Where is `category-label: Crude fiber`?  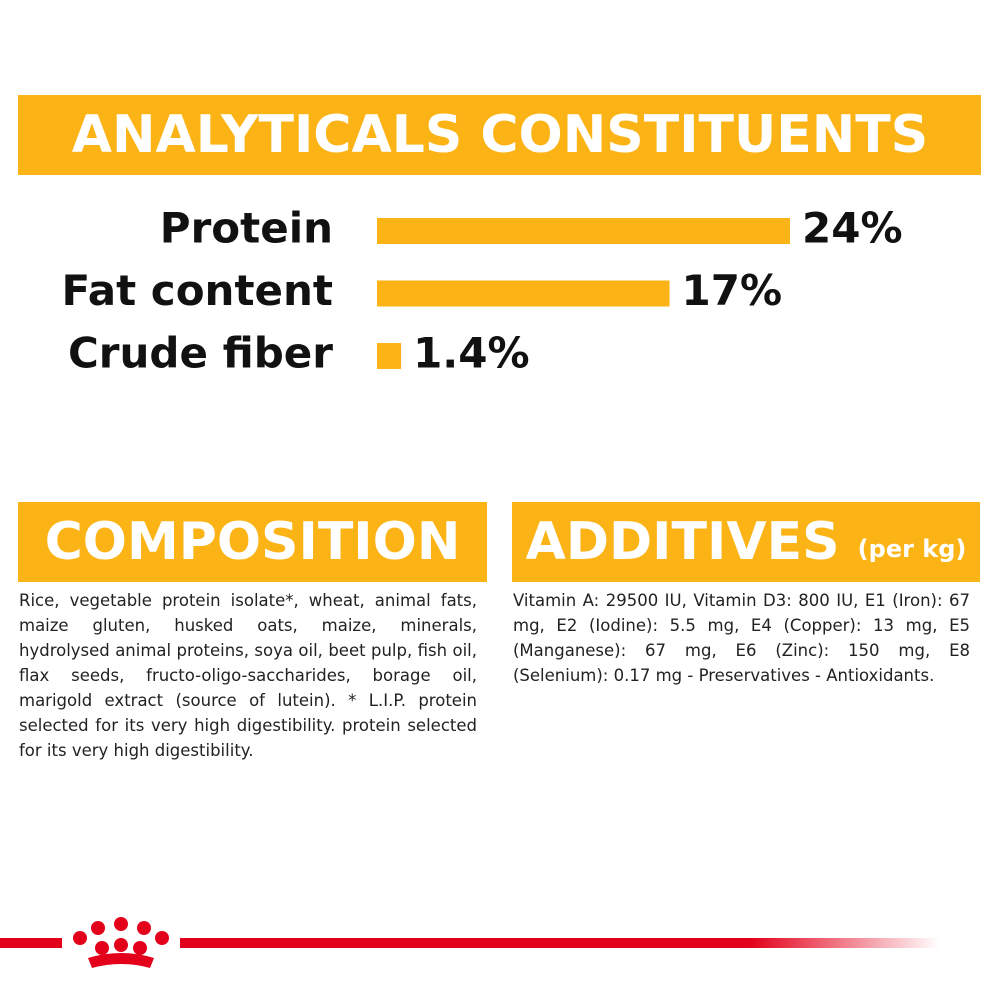
category-label: Crude fiber is located at coordinates (200, 353).